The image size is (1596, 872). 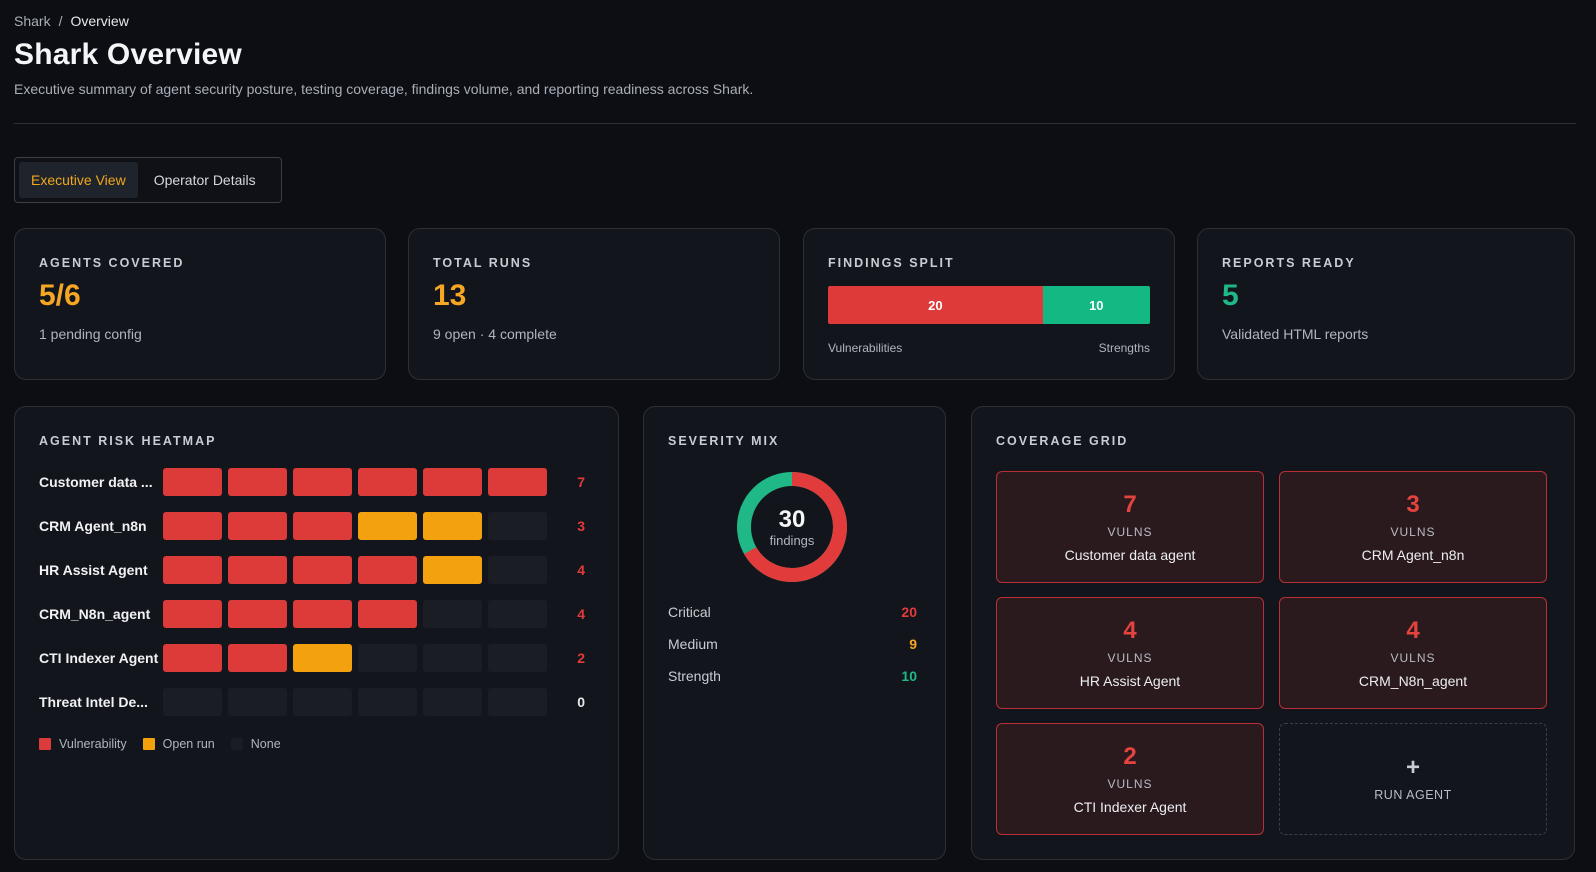 I want to click on heatmap-row: CRM Agent_n8n 3, so click(x=319, y=526).